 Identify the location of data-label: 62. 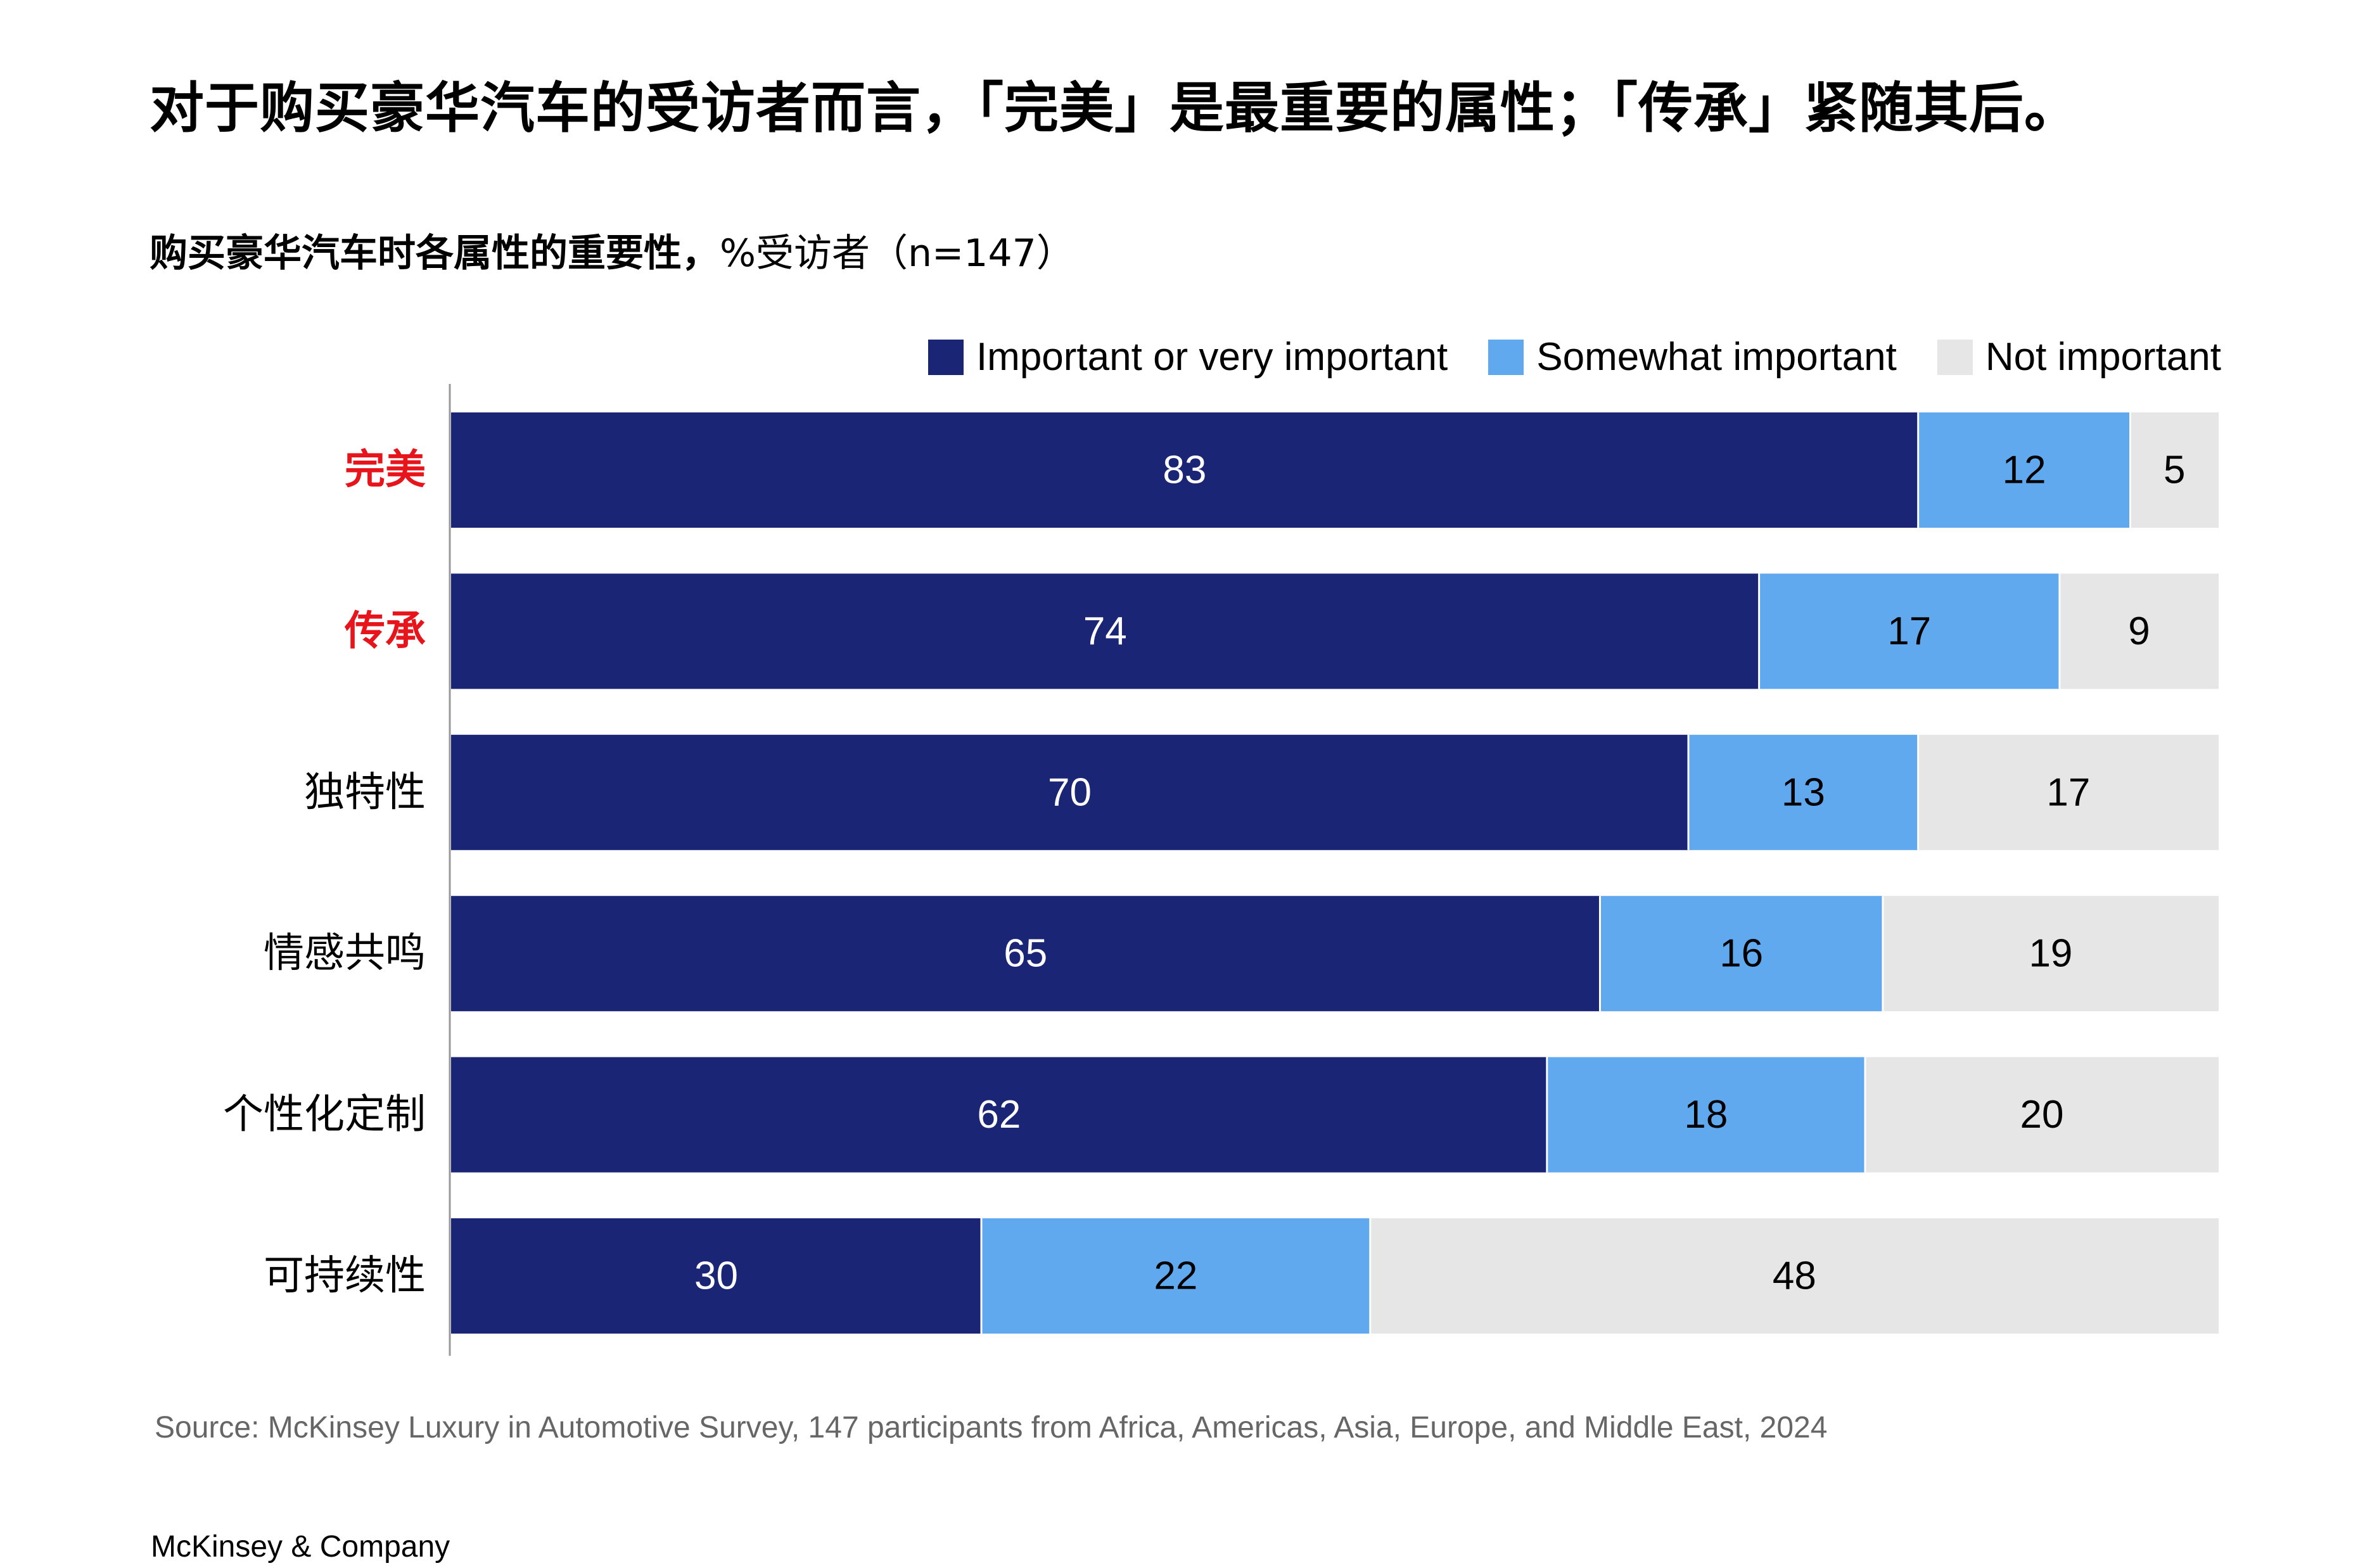
(999, 1115).